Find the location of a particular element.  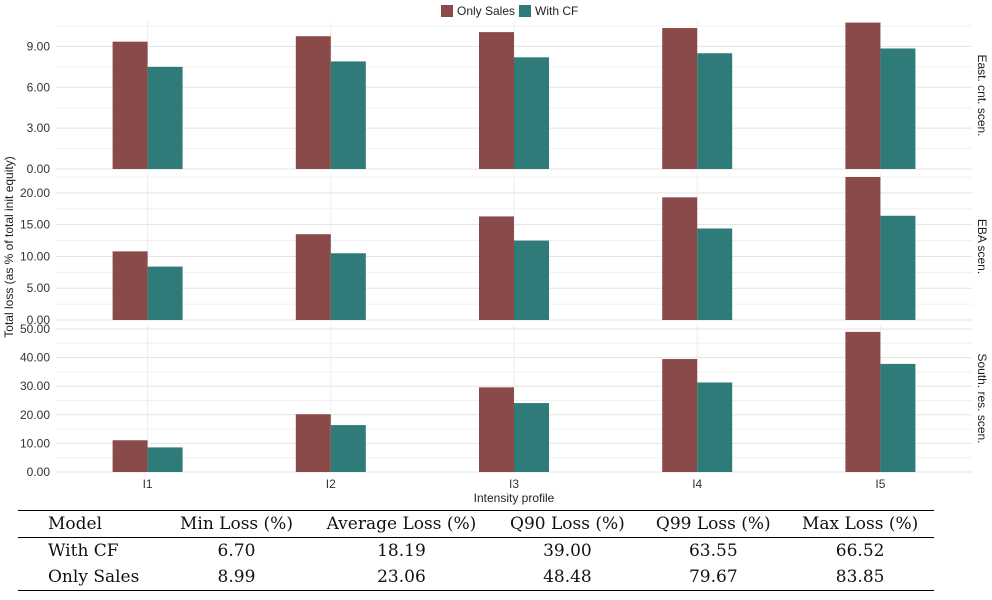

table-header-cell: Model is located at coordinates (75, 524).